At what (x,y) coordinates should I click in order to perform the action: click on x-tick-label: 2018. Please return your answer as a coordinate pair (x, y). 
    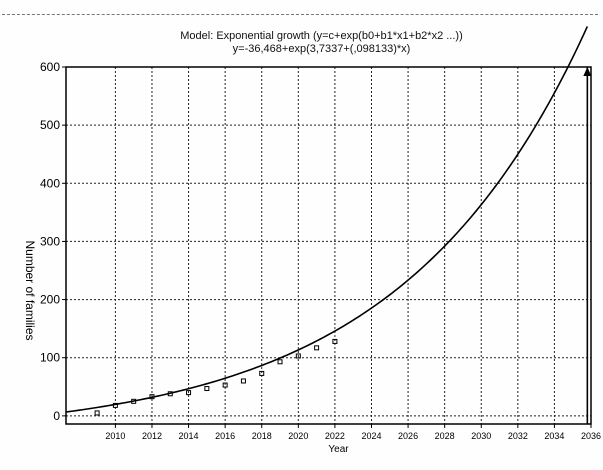
    Looking at the image, I should click on (262, 436).